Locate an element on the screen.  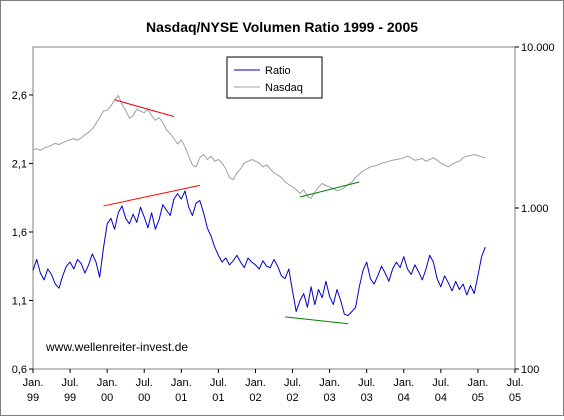
y-left-tick-label: 1,1 is located at coordinates (19, 301).